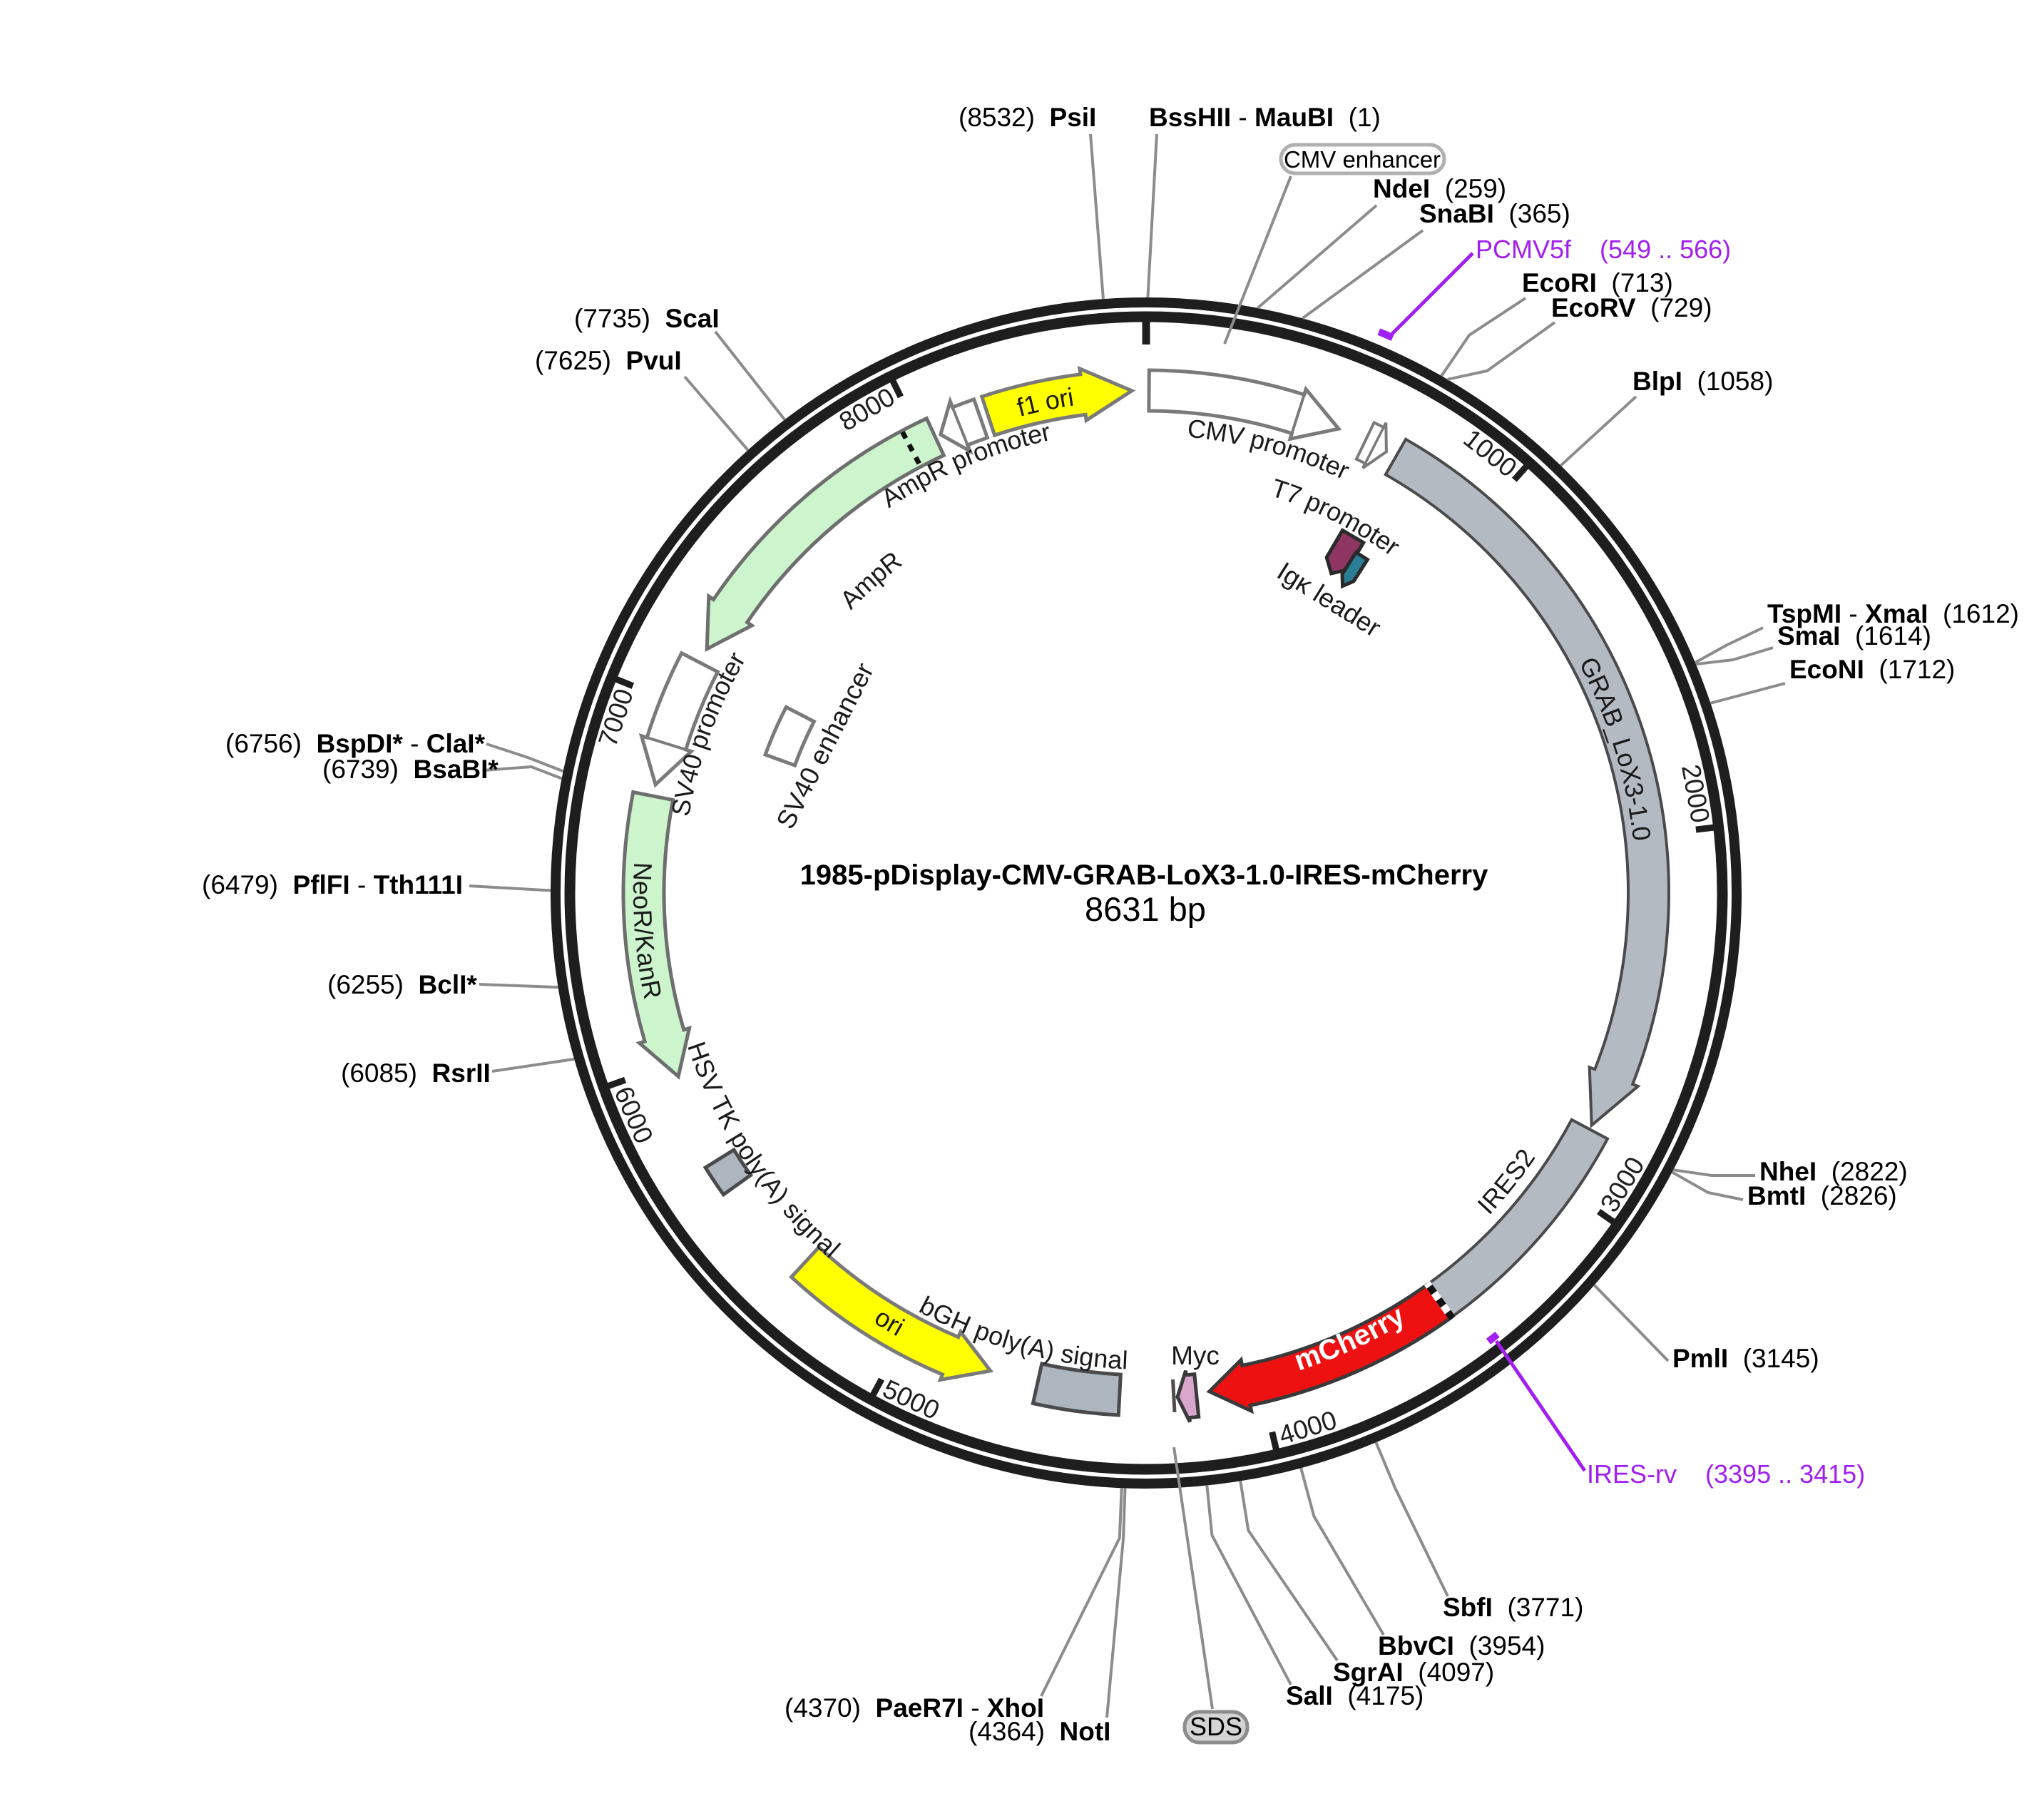 The height and width of the screenshot is (1801, 2044). I want to click on svg-text: (6479) PflFI - Tth111I, so click(332, 885).